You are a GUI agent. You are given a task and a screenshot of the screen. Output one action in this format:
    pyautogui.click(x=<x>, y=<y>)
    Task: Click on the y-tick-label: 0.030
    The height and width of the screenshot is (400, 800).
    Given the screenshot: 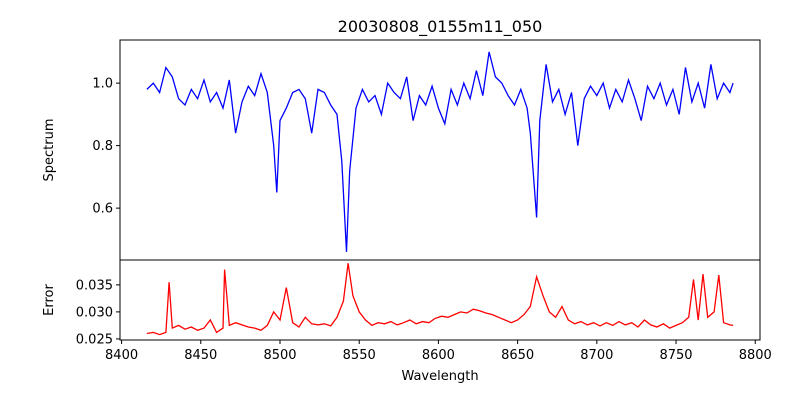 What is the action you would take?
    pyautogui.click(x=94, y=312)
    